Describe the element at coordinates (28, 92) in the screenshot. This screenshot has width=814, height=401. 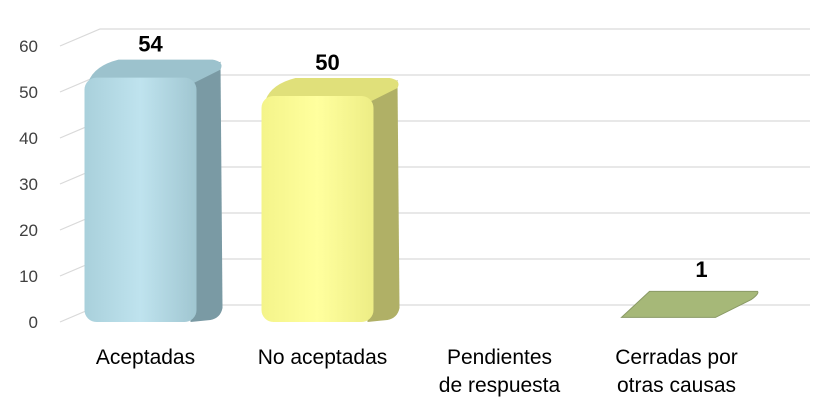
I see `y-tick-label: 50` at that location.